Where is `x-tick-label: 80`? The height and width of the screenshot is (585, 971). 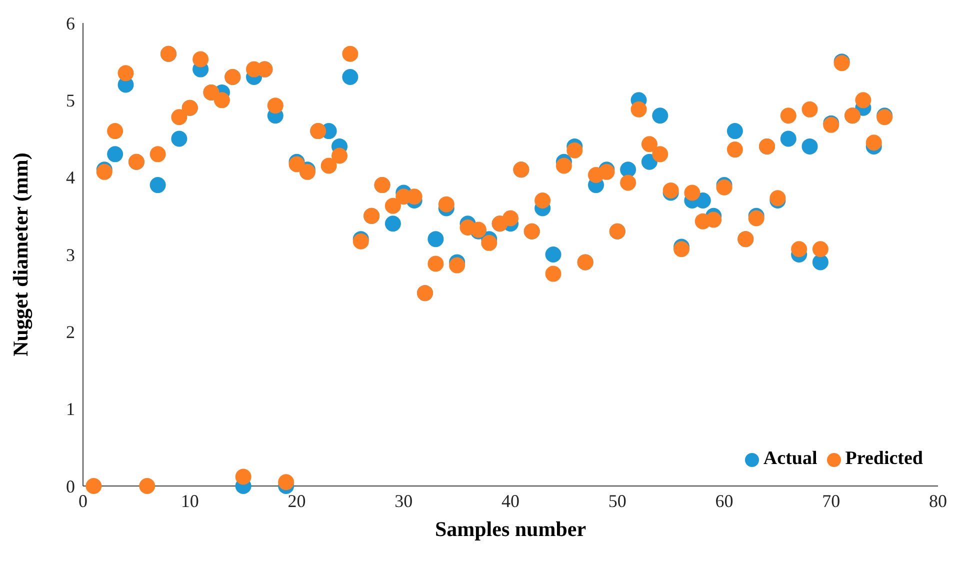 x-tick-label: 80 is located at coordinates (938, 500).